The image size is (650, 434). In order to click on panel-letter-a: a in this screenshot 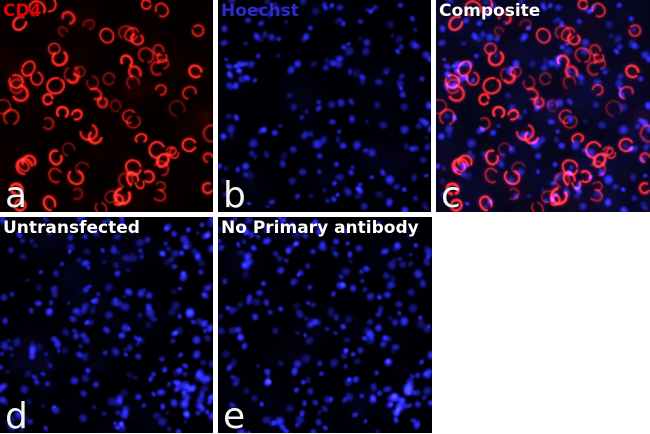, I will do `click(16, 194)`.